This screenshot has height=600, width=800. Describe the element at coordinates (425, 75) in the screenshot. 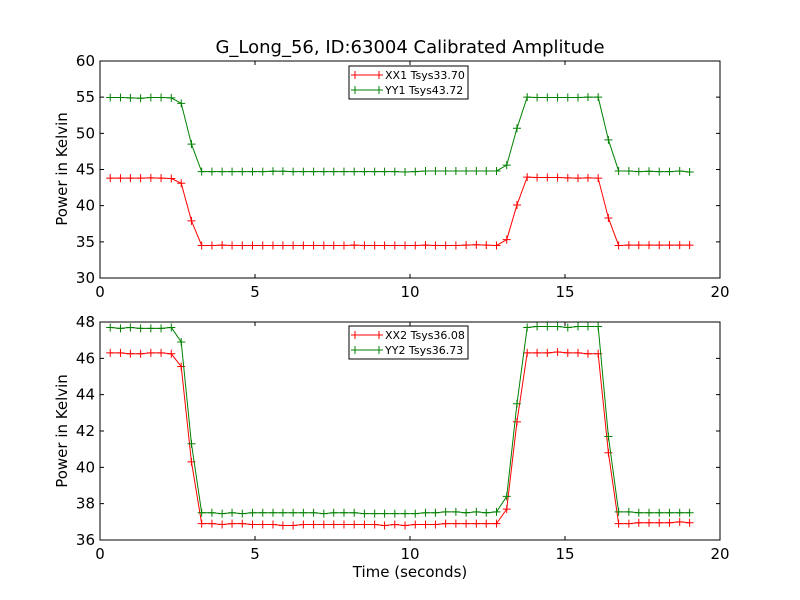

I see `legend-label: XX1 Tsys33.70` at that location.